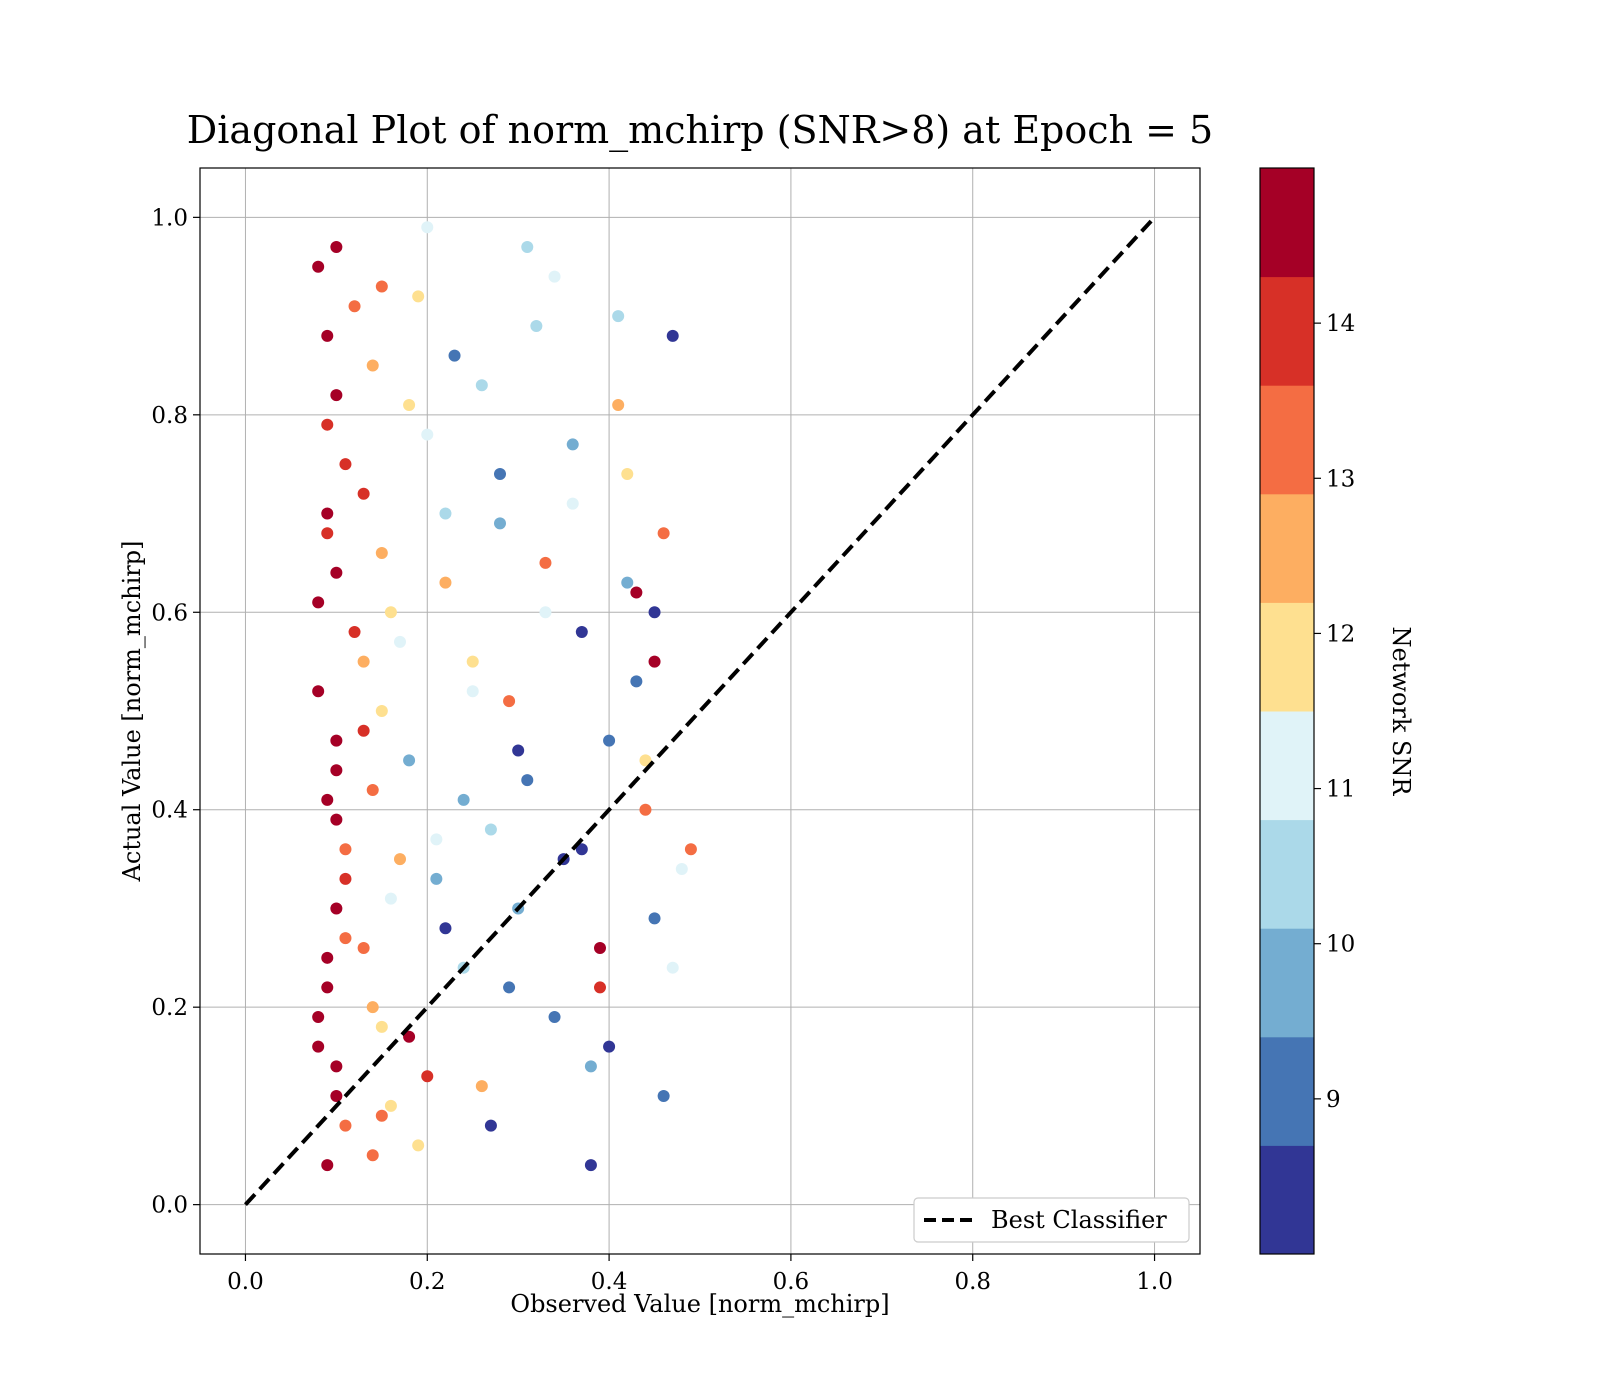 The image size is (1600, 1400). I want to click on colorbar-frame, so click(1287, 711).